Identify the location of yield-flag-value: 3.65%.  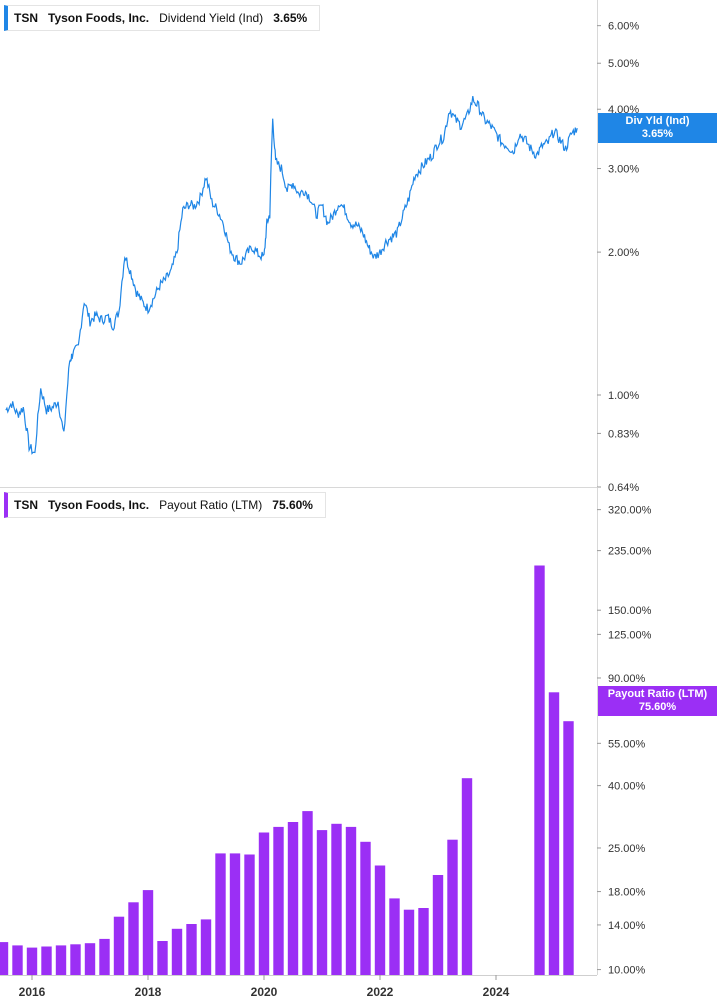
(657, 134).